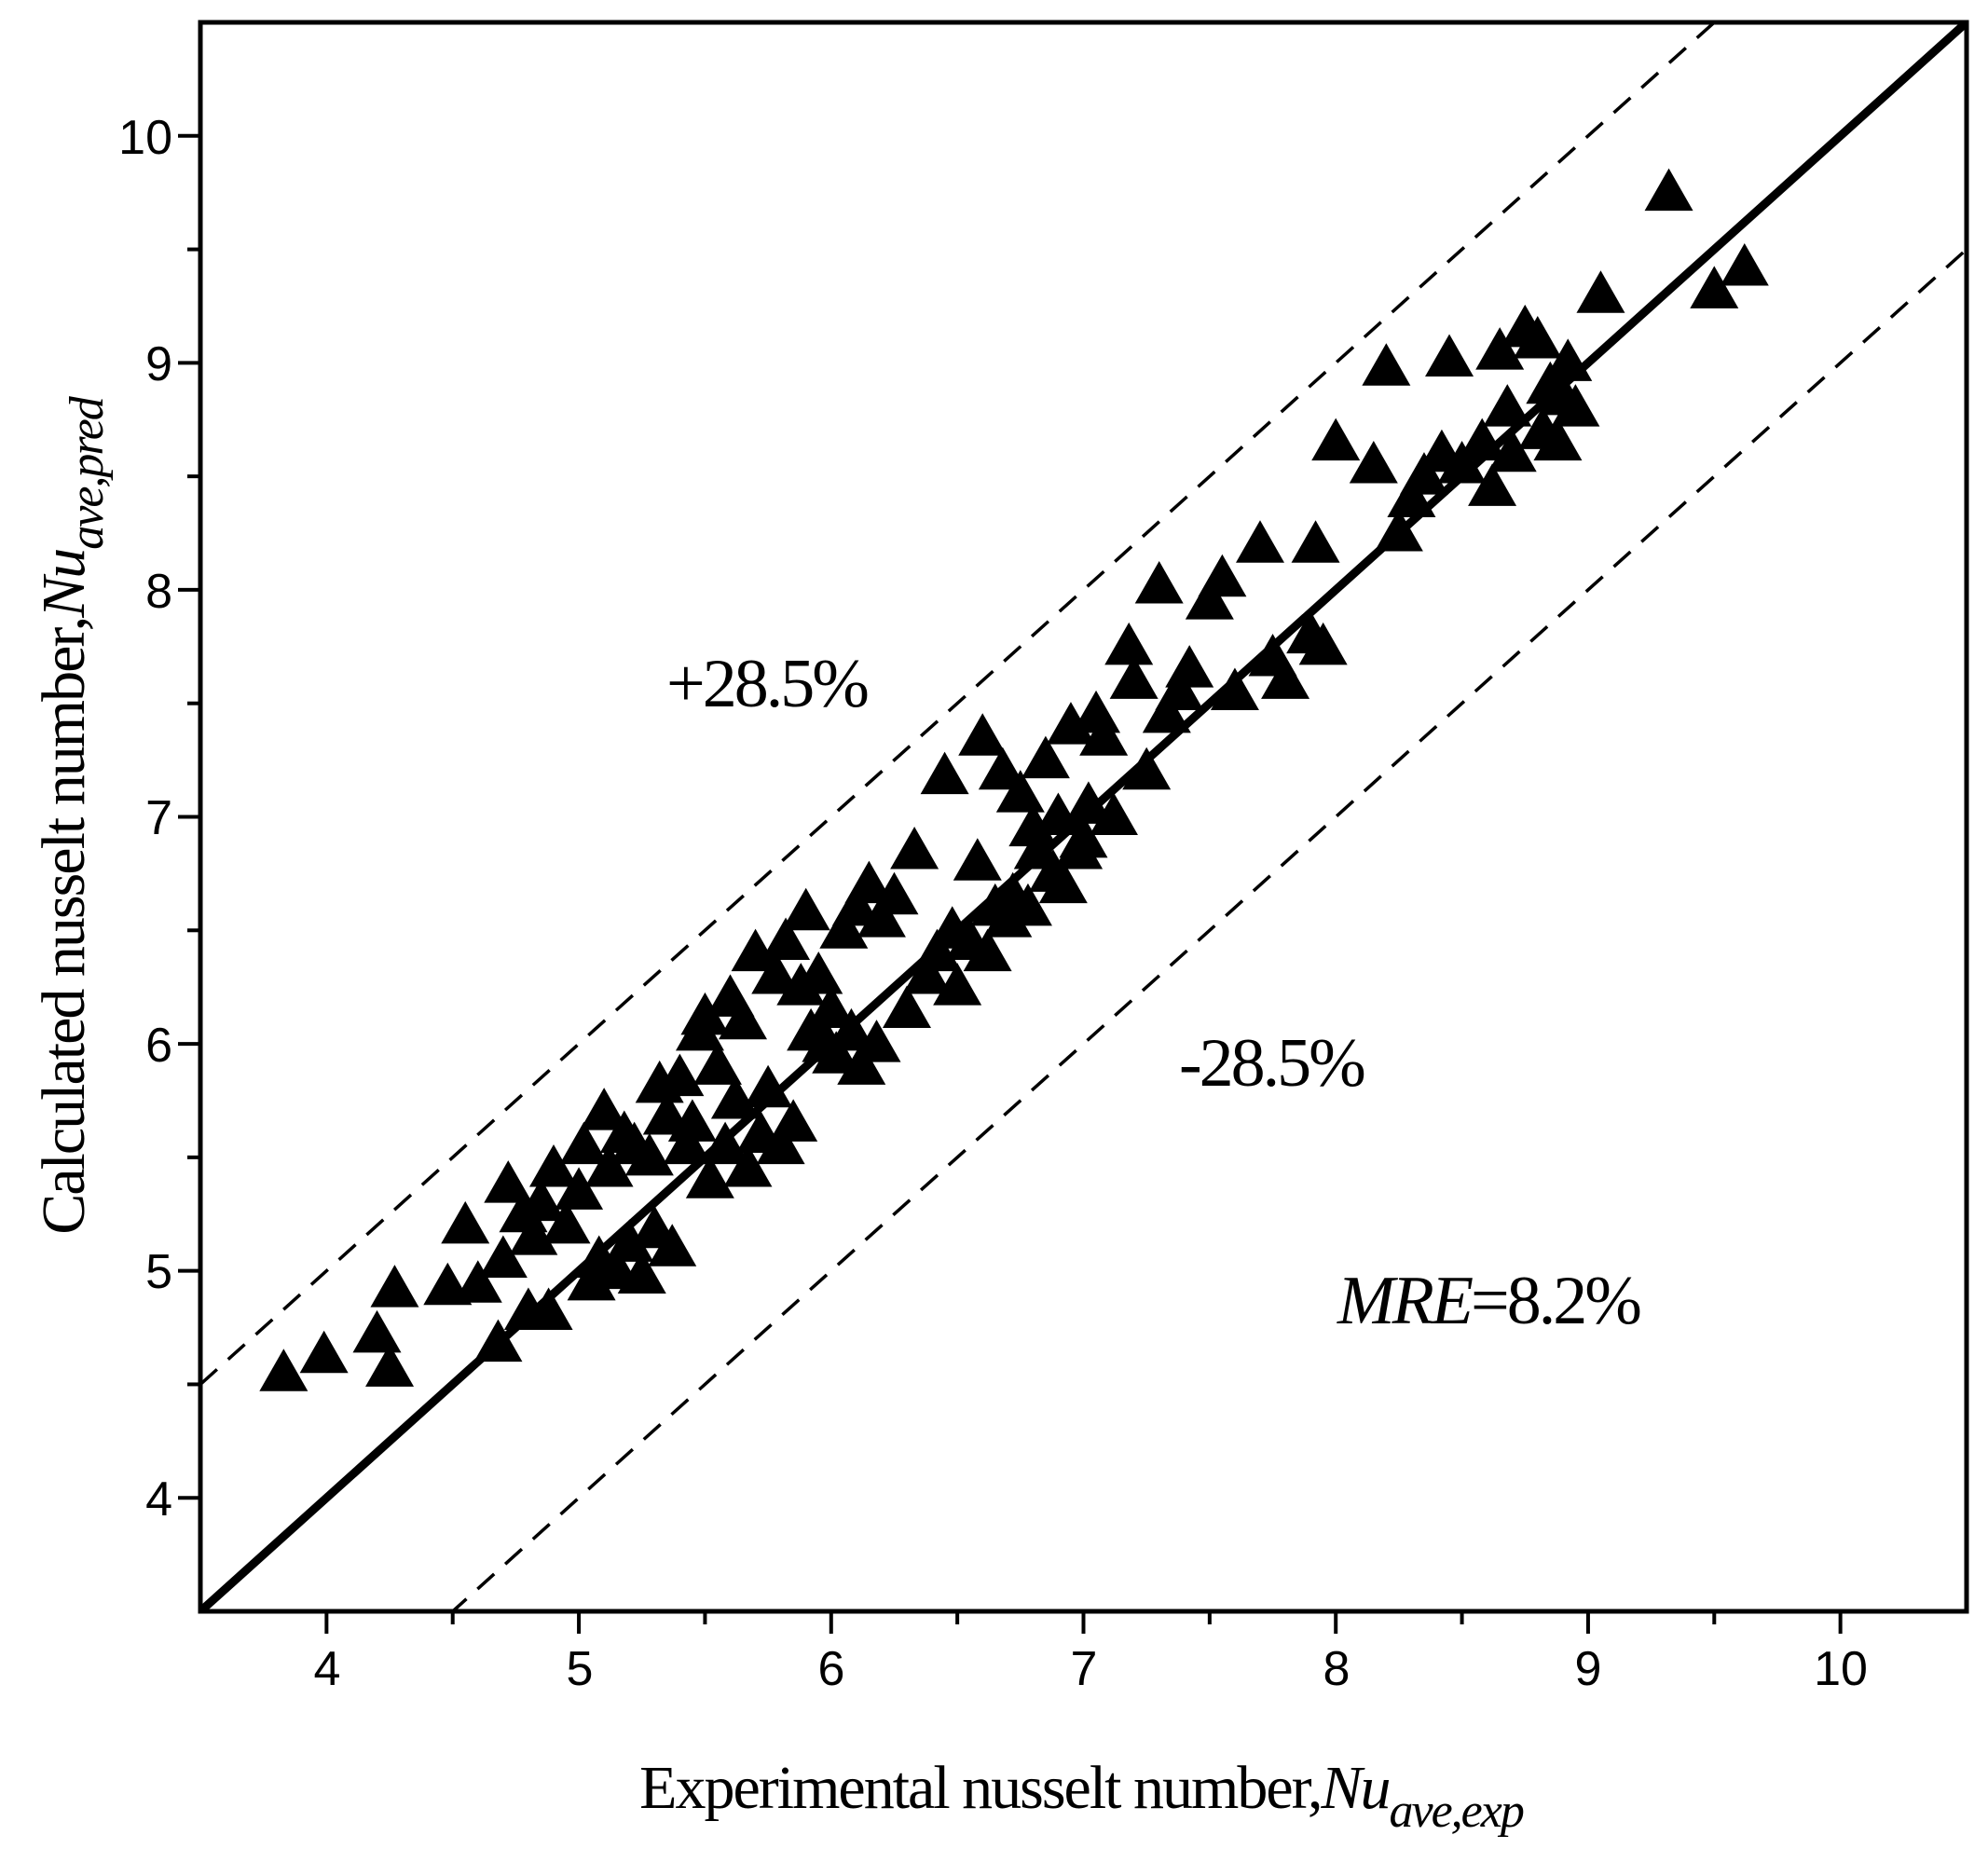  What do you see at coordinates (1271, 1064) in the screenshot?
I see `lower-bound-label: -28.5%` at bounding box center [1271, 1064].